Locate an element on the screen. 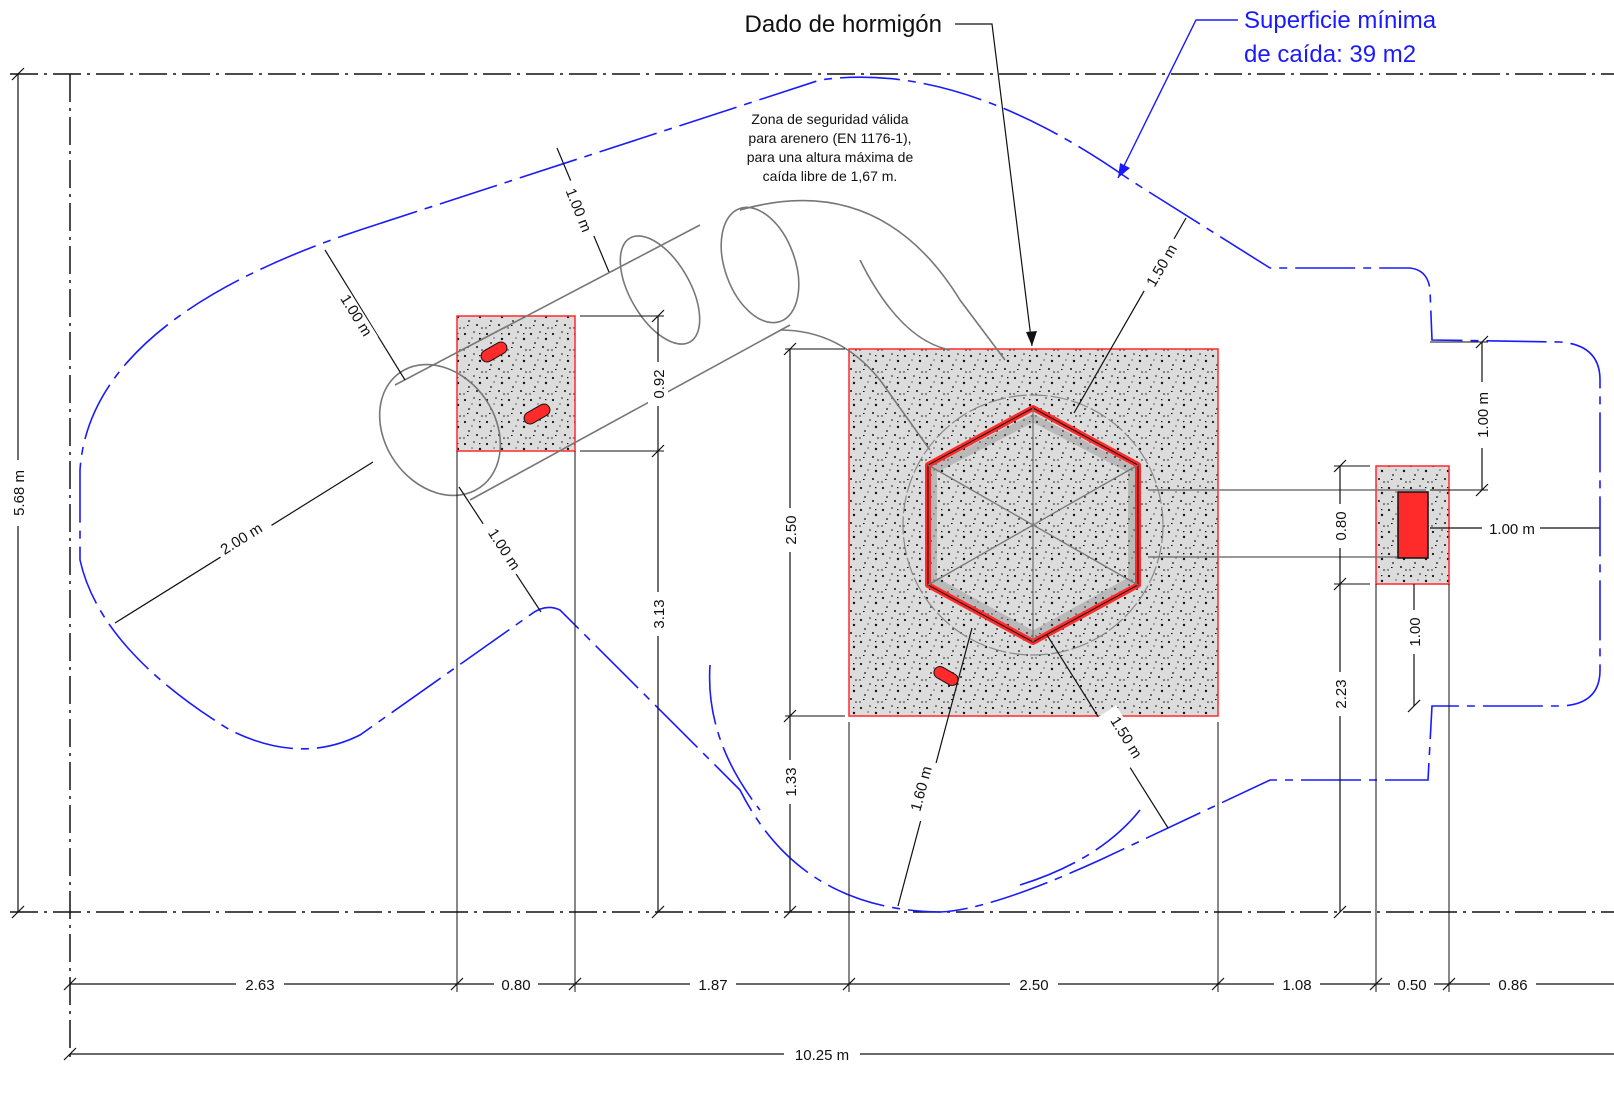  dim-0-50: 0.50 is located at coordinates (1411, 985).